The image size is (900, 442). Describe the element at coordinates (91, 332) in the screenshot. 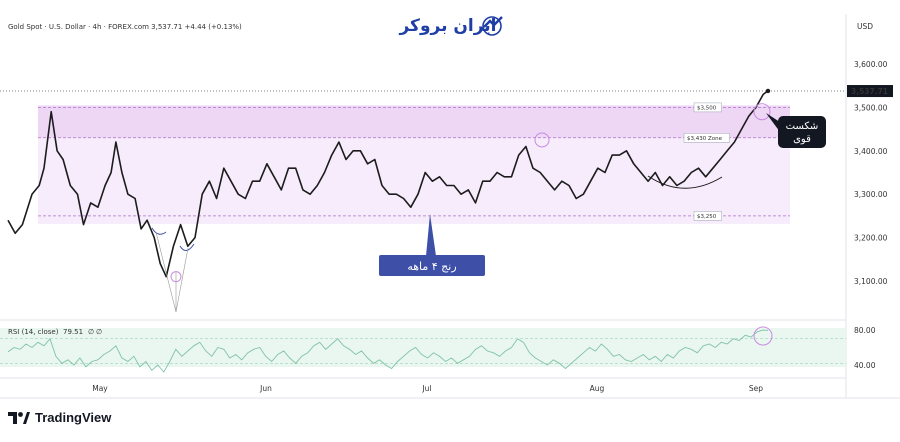

I see `rsi-extra-1: ∅` at that location.